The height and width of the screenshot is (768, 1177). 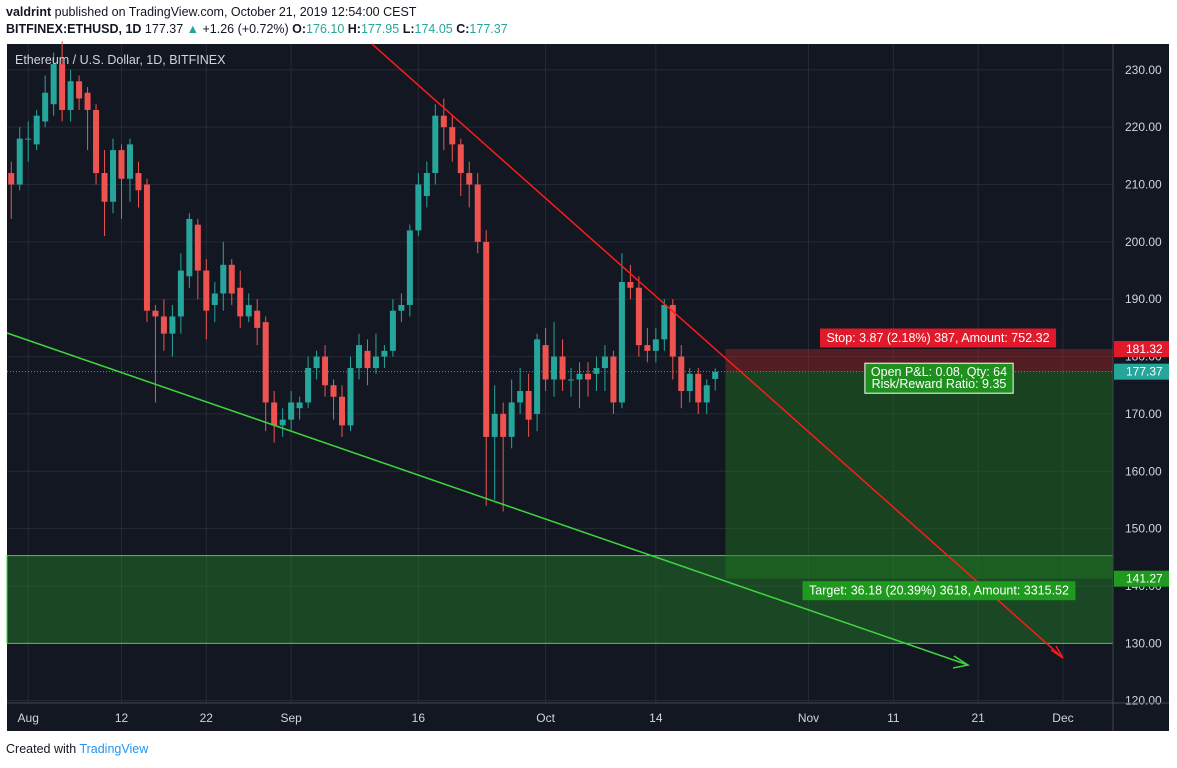 I want to click on o: 176.10, so click(x=325, y=29).